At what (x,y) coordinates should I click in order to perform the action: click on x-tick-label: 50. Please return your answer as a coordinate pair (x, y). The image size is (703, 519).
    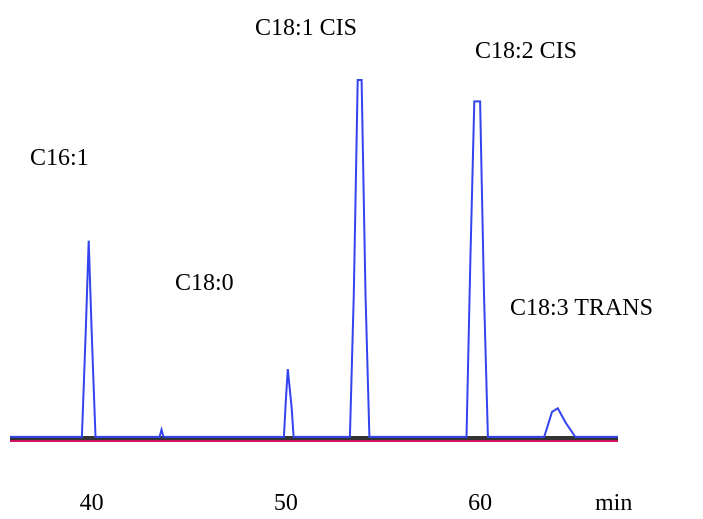
    Looking at the image, I should click on (286, 503).